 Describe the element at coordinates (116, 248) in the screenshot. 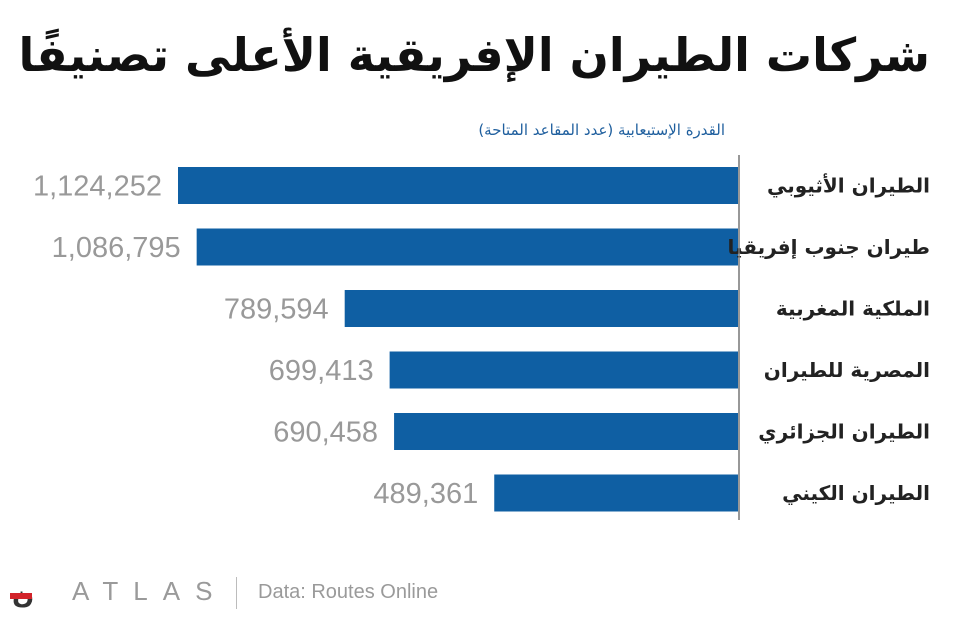

I see `value-label-1: 1,086,795` at that location.